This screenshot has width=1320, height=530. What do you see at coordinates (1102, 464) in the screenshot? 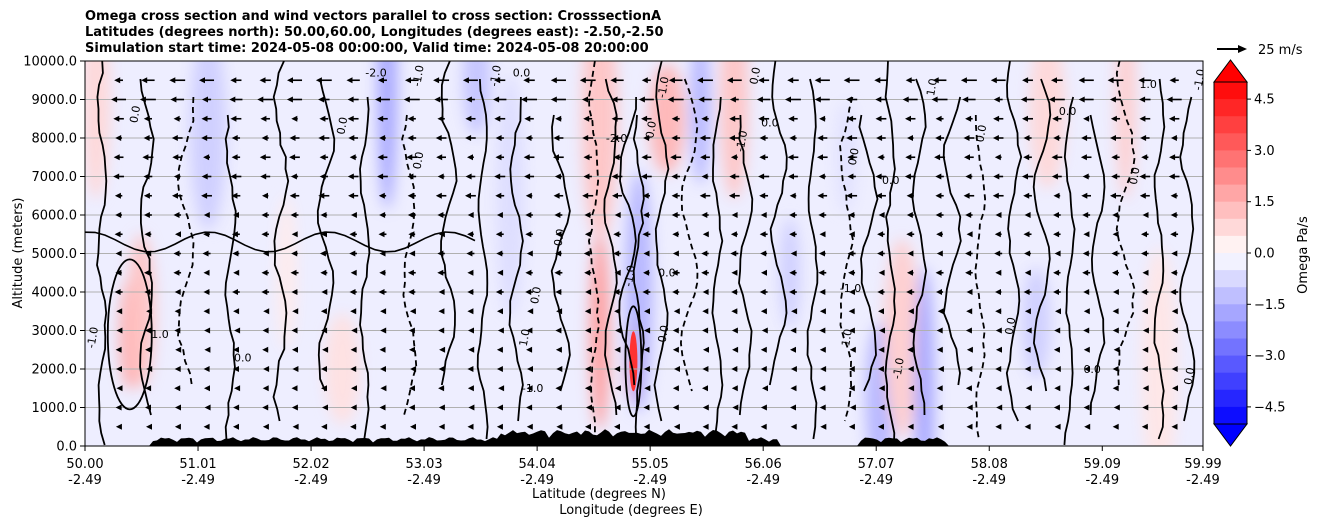
I see `x-tick-label-lat: 59.09` at bounding box center [1102, 464].